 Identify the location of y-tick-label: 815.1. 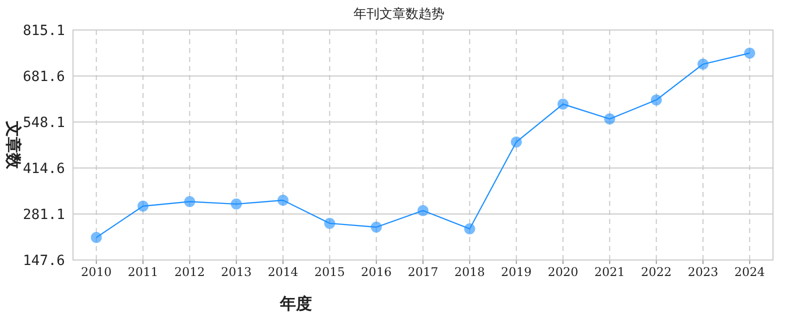
(43, 31).